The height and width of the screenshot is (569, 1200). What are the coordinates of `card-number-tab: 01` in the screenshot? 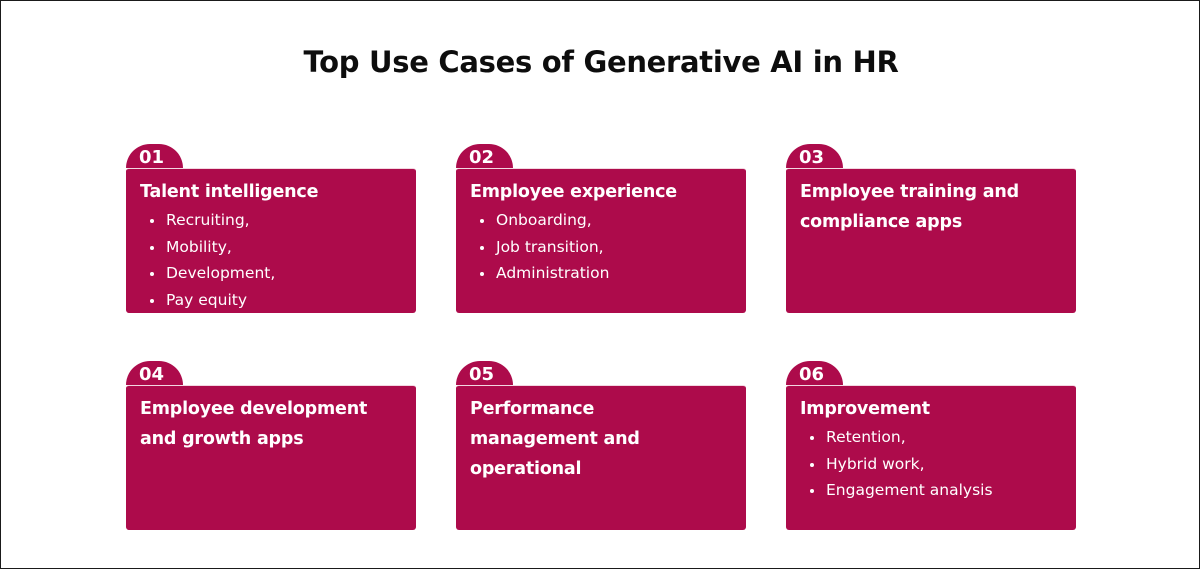 It's located at (154, 156).